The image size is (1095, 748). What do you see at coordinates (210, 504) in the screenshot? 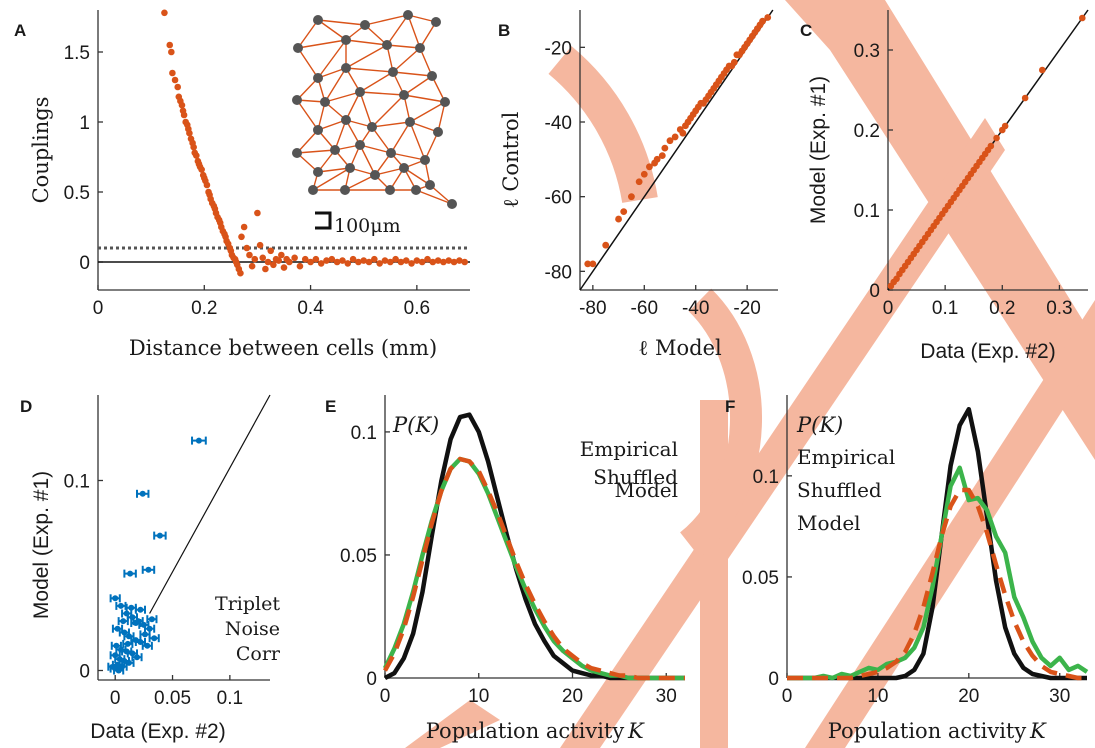
I see `identity-line` at bounding box center [210, 504].